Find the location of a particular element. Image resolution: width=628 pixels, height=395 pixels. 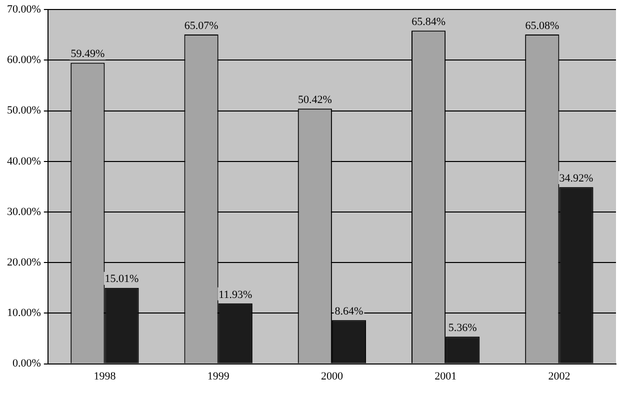

x-tick-label: 2000 is located at coordinates (332, 376).